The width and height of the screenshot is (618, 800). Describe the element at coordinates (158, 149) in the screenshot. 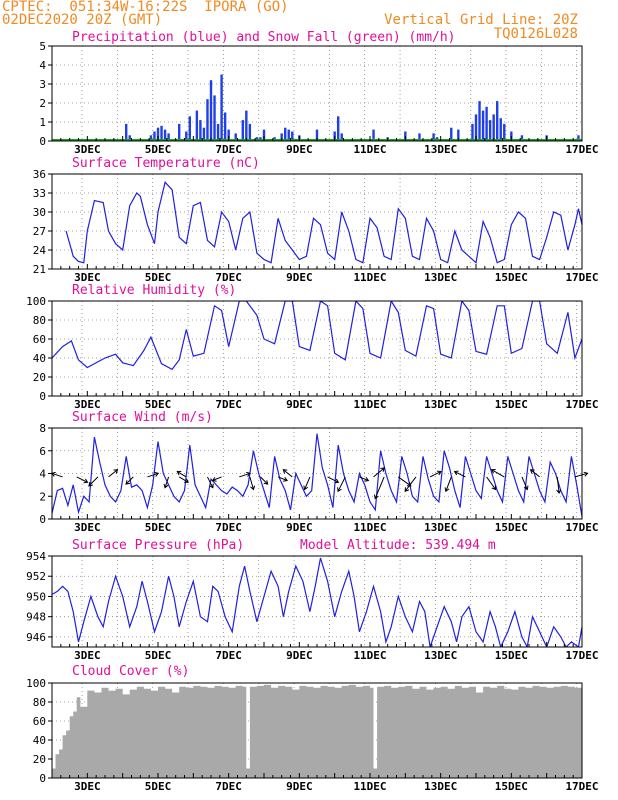

I see `precip-xtick-label: 5DEC` at that location.